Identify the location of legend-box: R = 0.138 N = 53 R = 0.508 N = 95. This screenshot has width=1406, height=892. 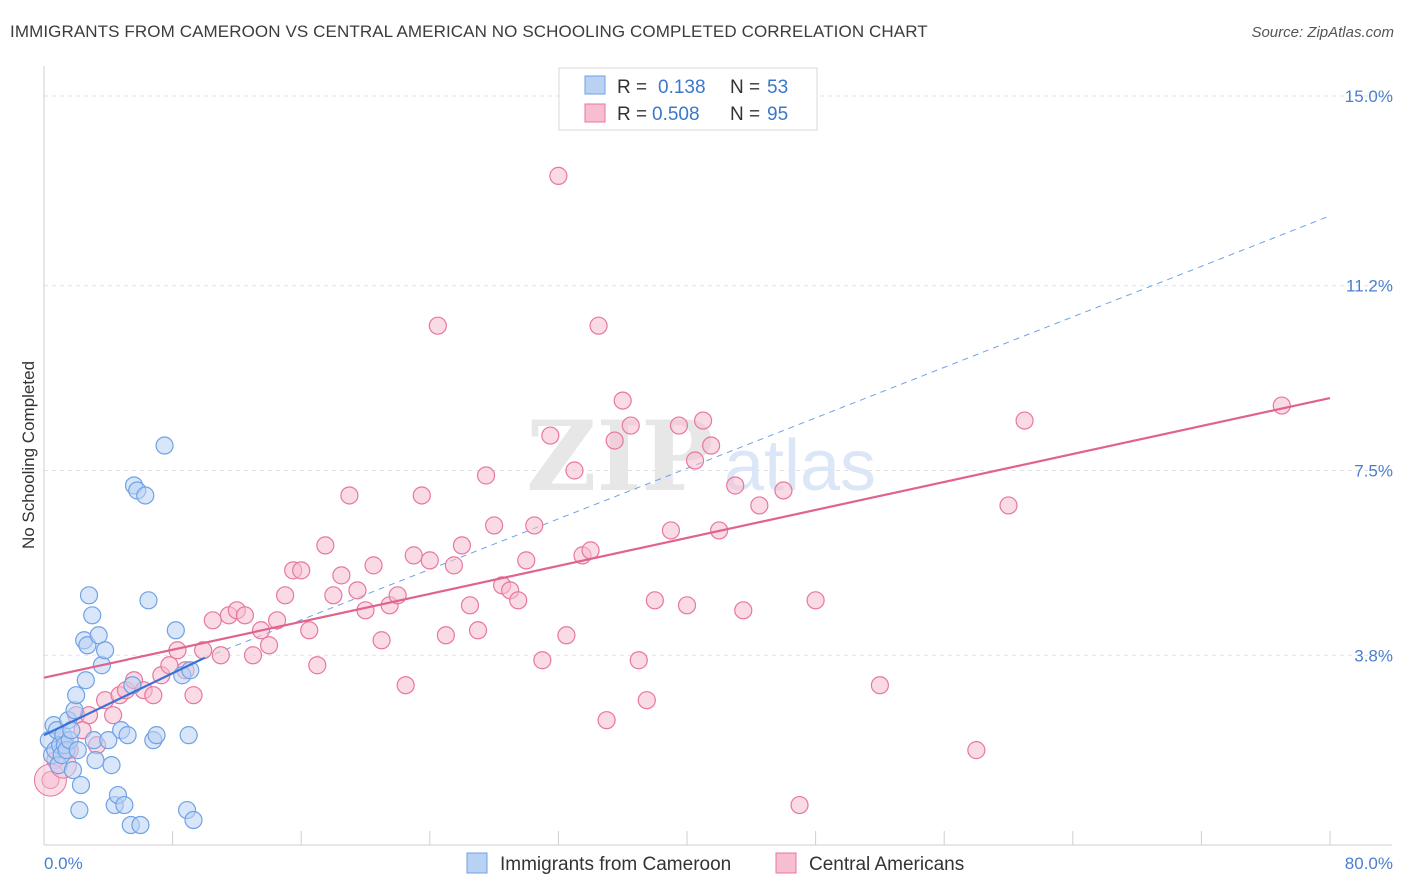
(688, 99).